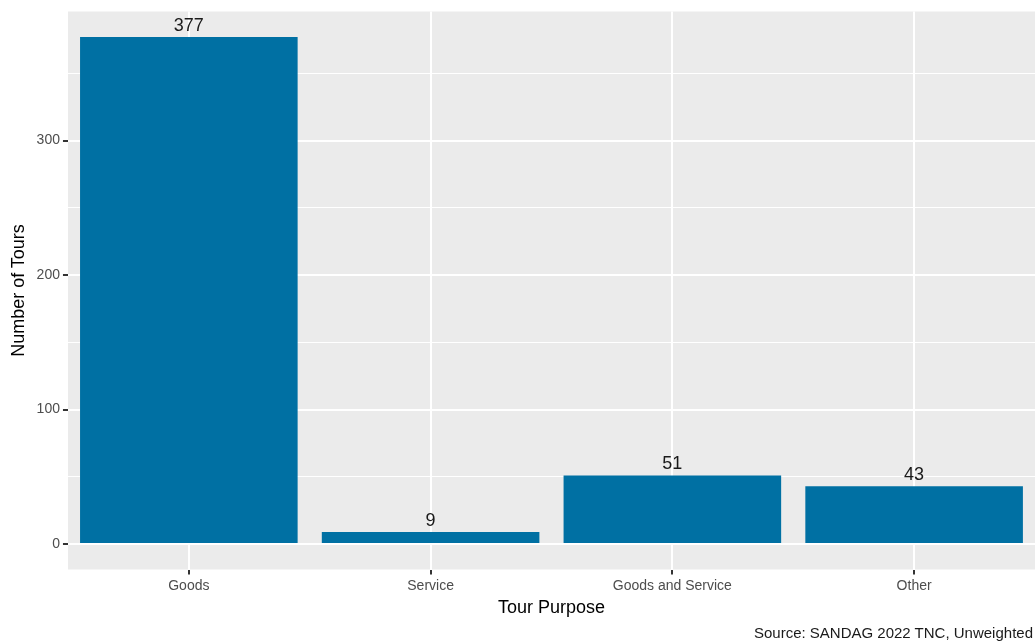 The height and width of the screenshot is (643, 1035). What do you see at coordinates (48, 273) in the screenshot?
I see `y-tick-label: 200` at bounding box center [48, 273].